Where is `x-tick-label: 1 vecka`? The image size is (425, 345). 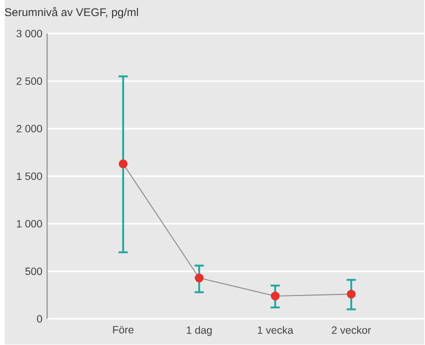
x-tick-label: 1 vecka is located at coordinates (276, 330).